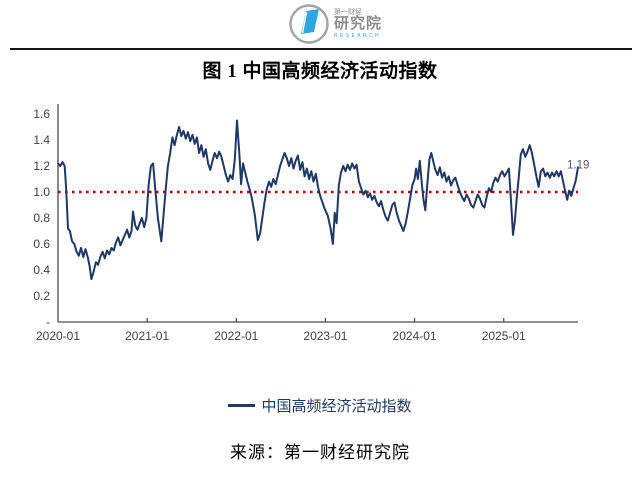 This screenshot has height=481, width=640. I want to click on y-tick-label: 0.2, so click(41, 296).